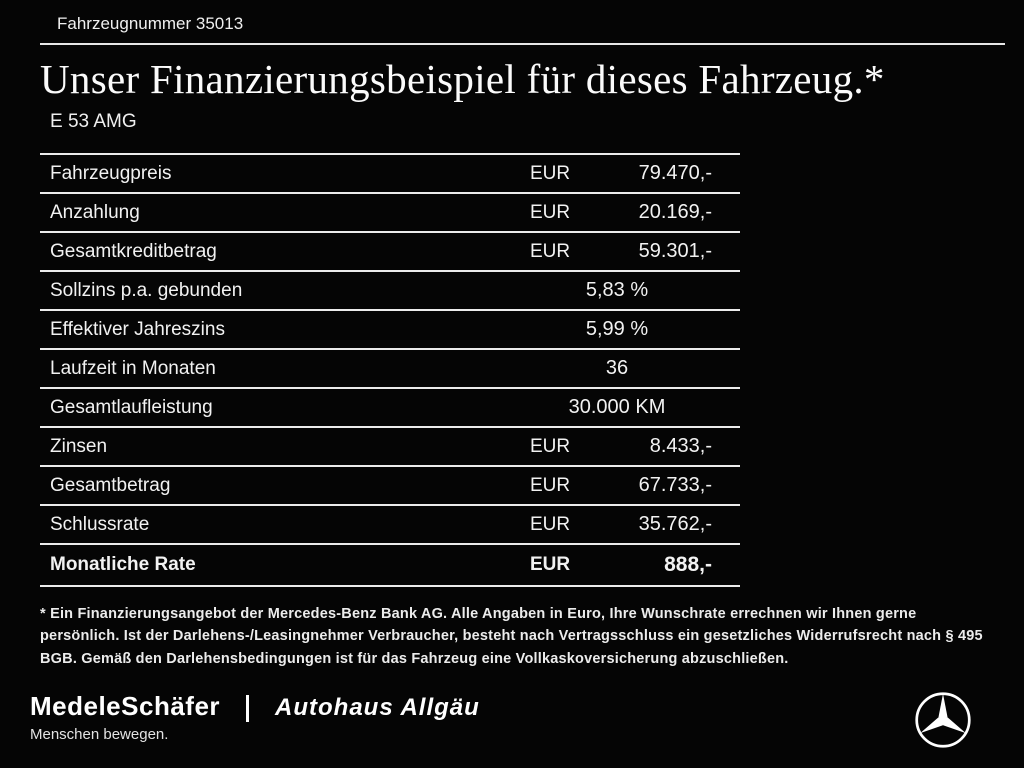 The height and width of the screenshot is (768, 1024). What do you see at coordinates (146, 290) in the screenshot?
I see `row-label: Sollzins p.a. gebunden` at bounding box center [146, 290].